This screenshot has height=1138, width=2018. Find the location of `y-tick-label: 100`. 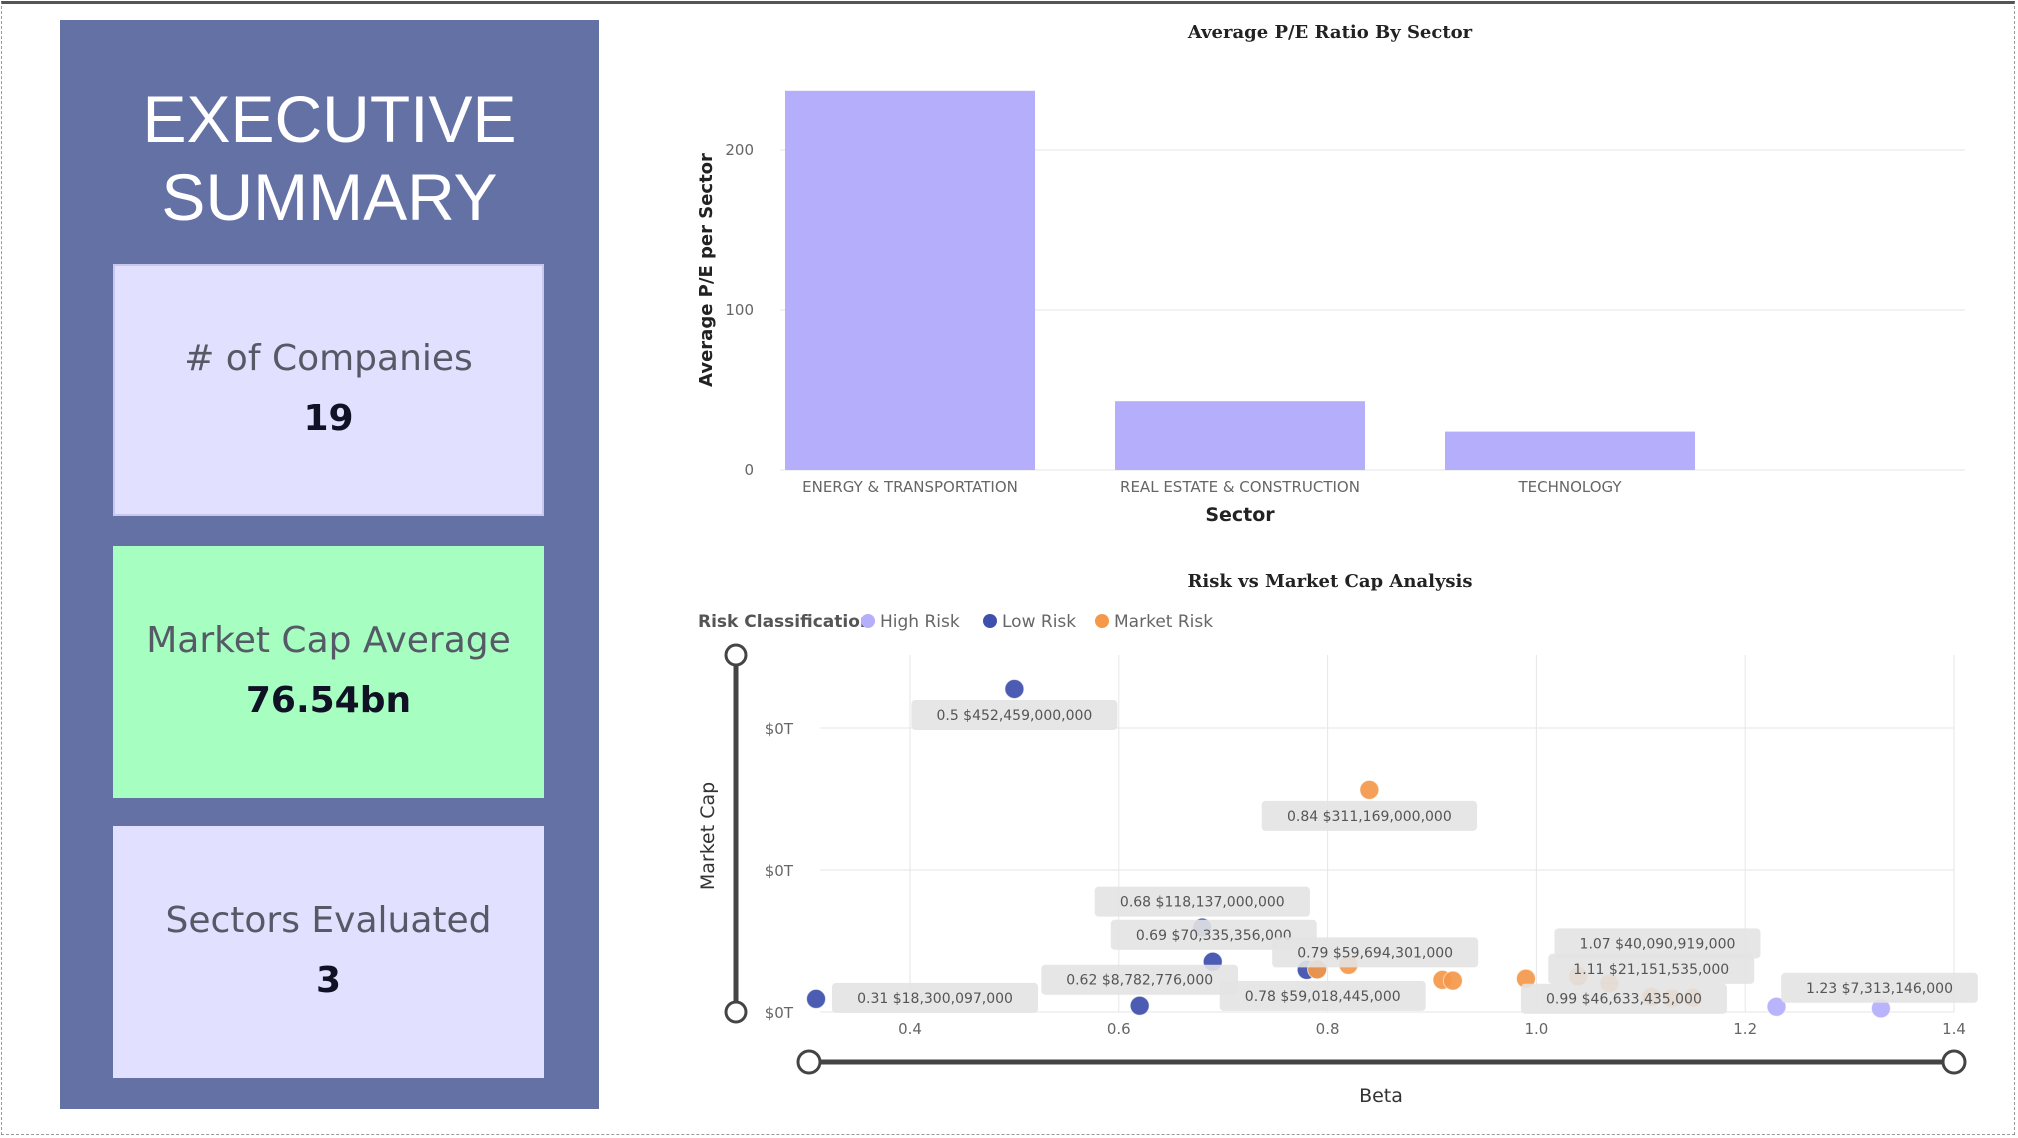

y-tick-label: 100 is located at coordinates (739, 310).